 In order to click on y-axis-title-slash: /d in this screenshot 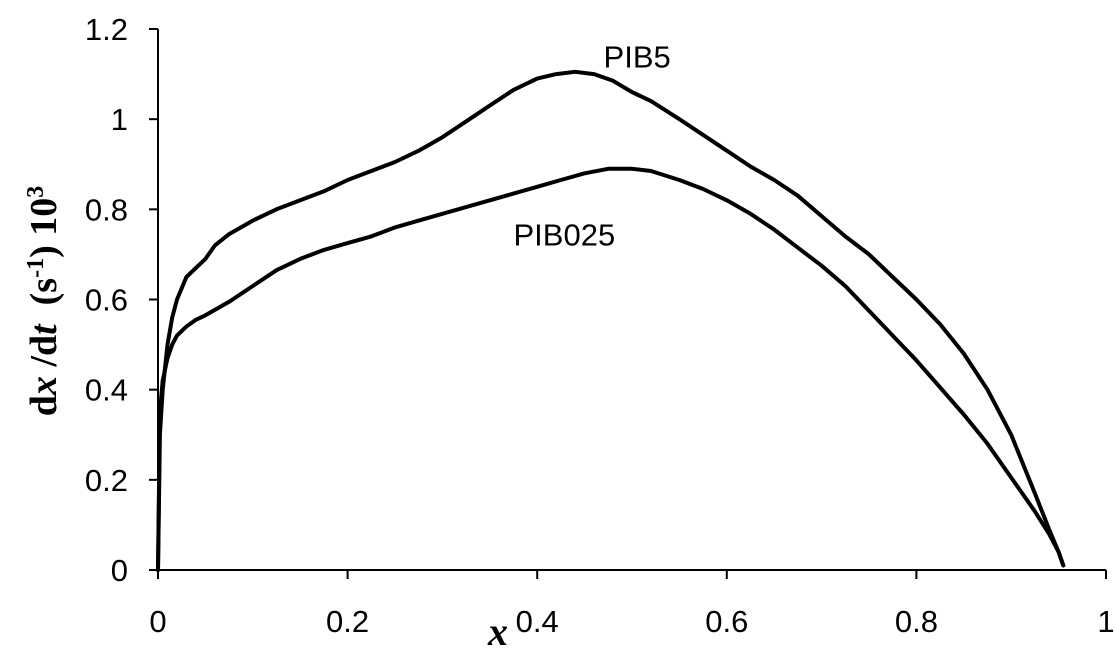, I will do `click(44, 355)`.